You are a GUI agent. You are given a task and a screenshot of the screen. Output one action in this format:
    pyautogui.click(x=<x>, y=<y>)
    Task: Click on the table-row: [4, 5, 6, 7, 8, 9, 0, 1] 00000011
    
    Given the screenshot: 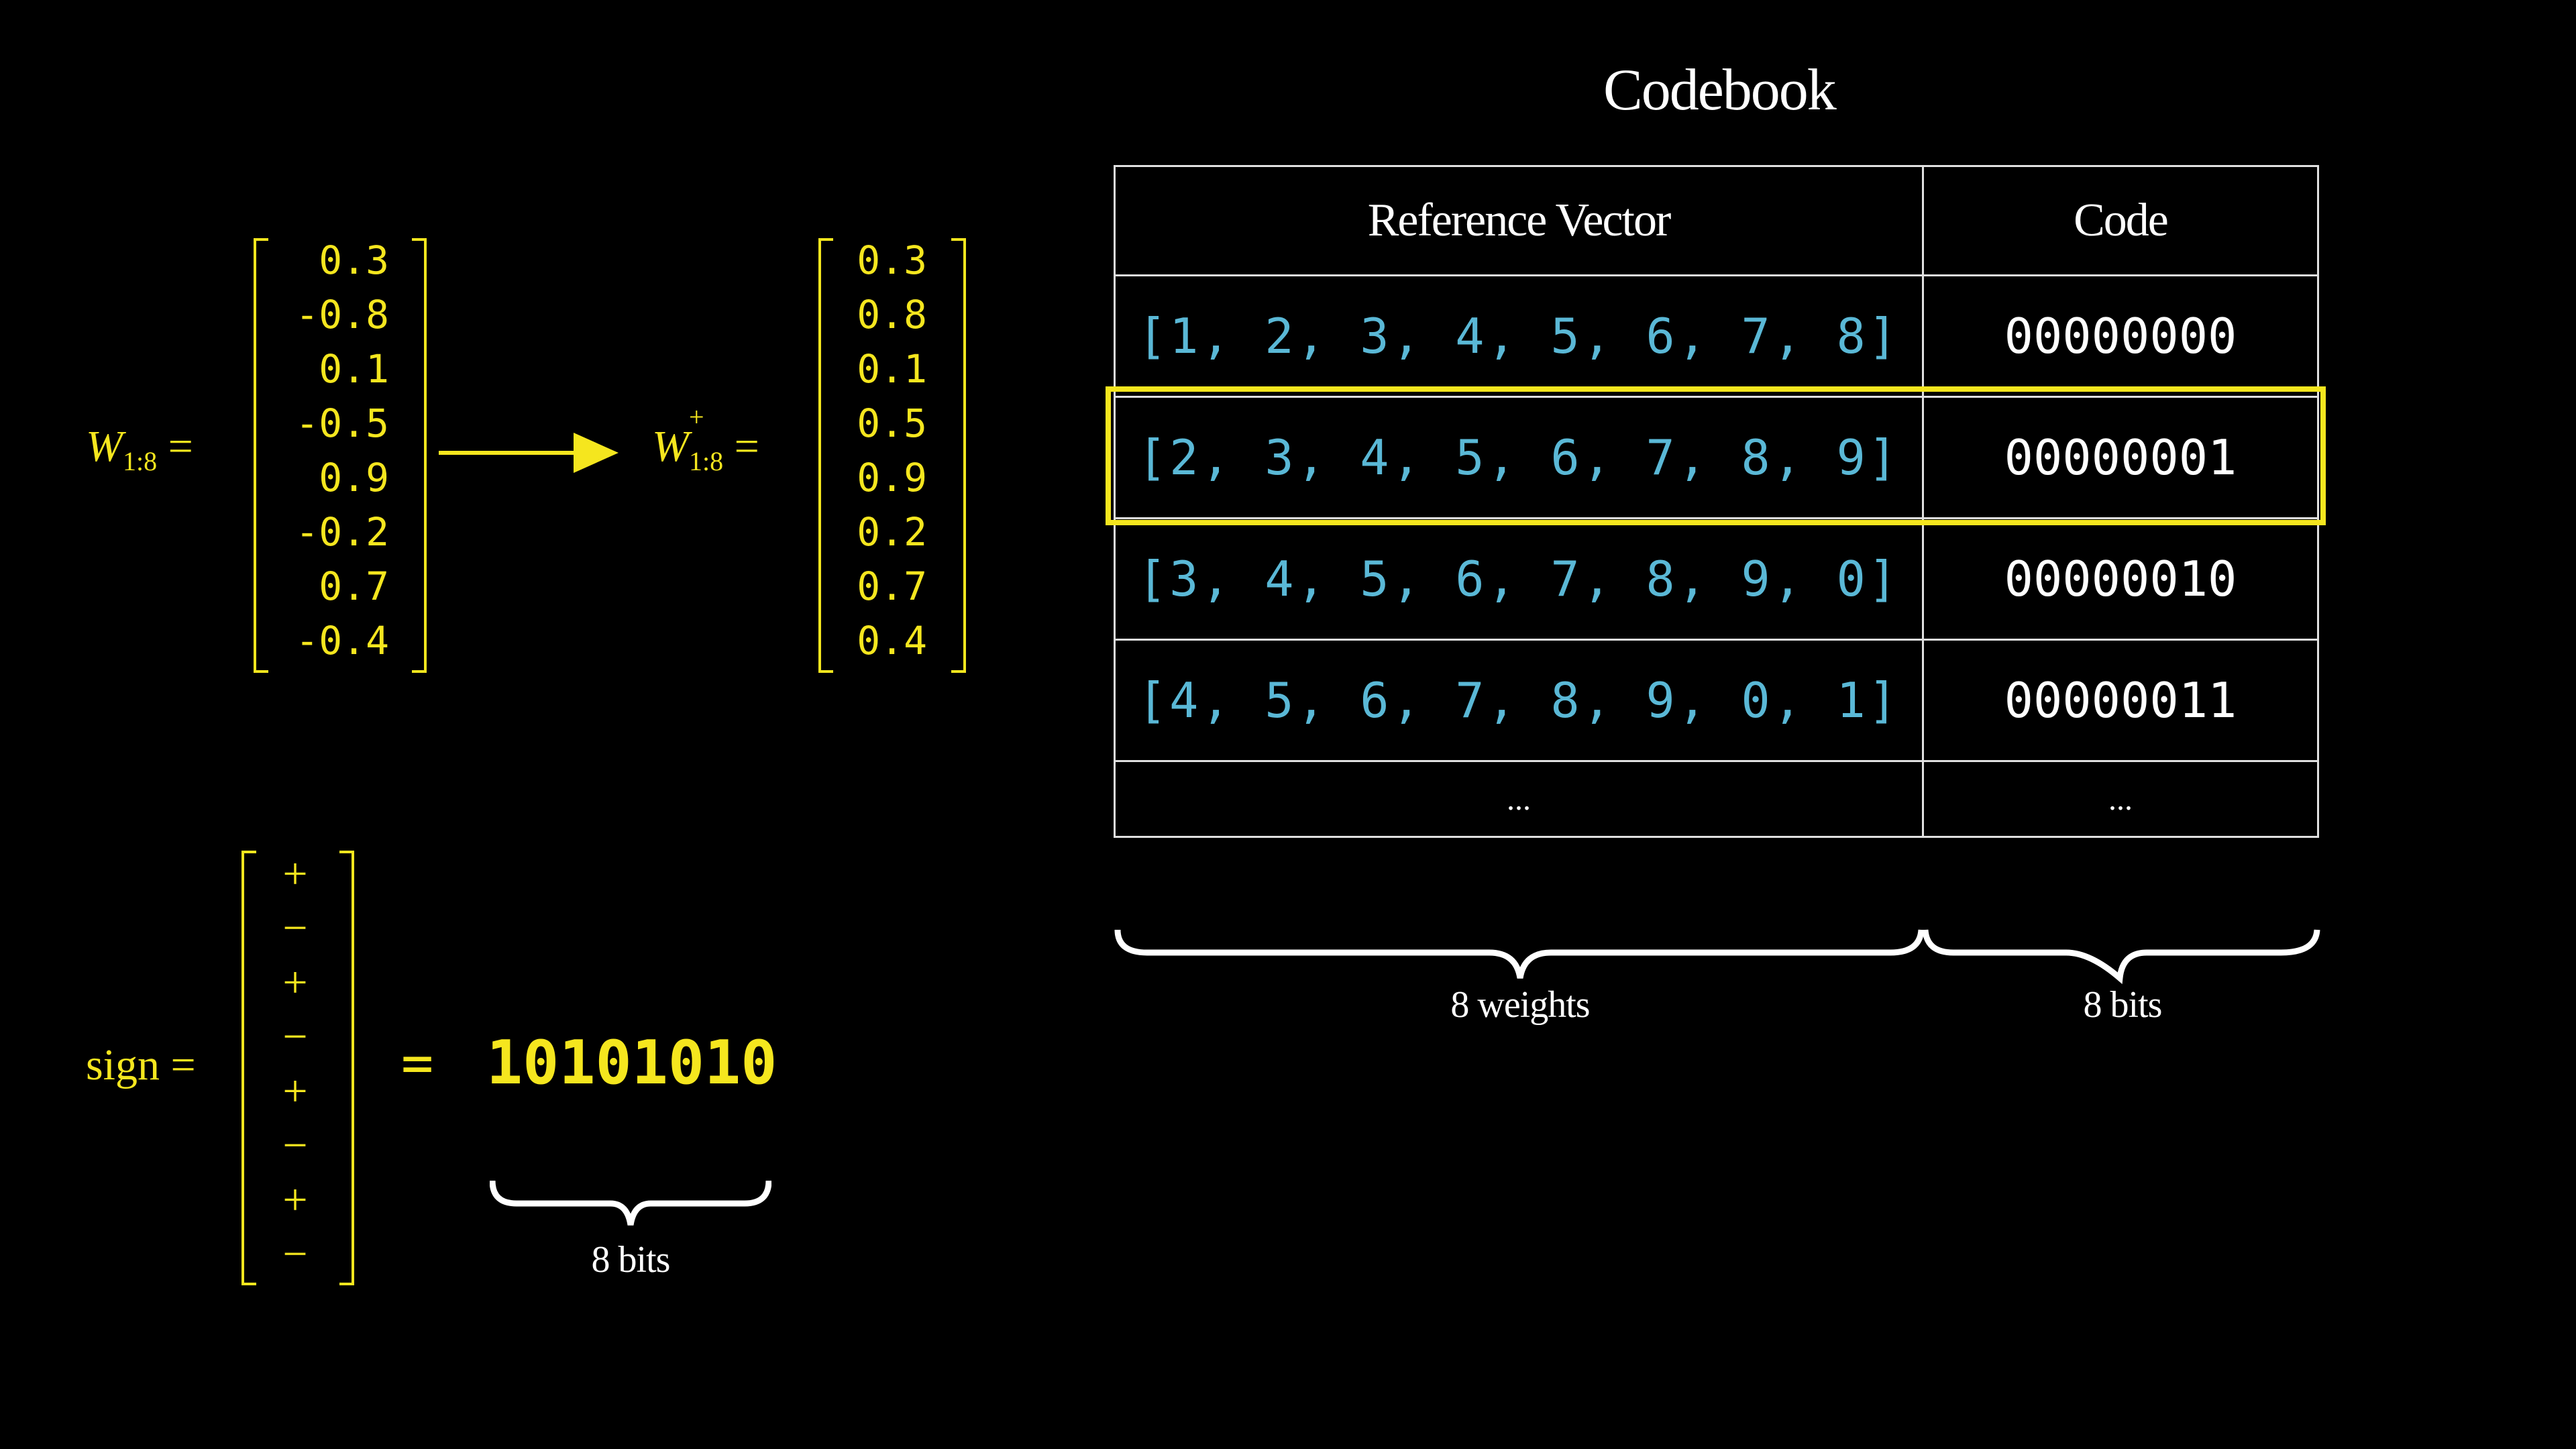 What is the action you would take?
    pyautogui.click(x=1716, y=700)
    